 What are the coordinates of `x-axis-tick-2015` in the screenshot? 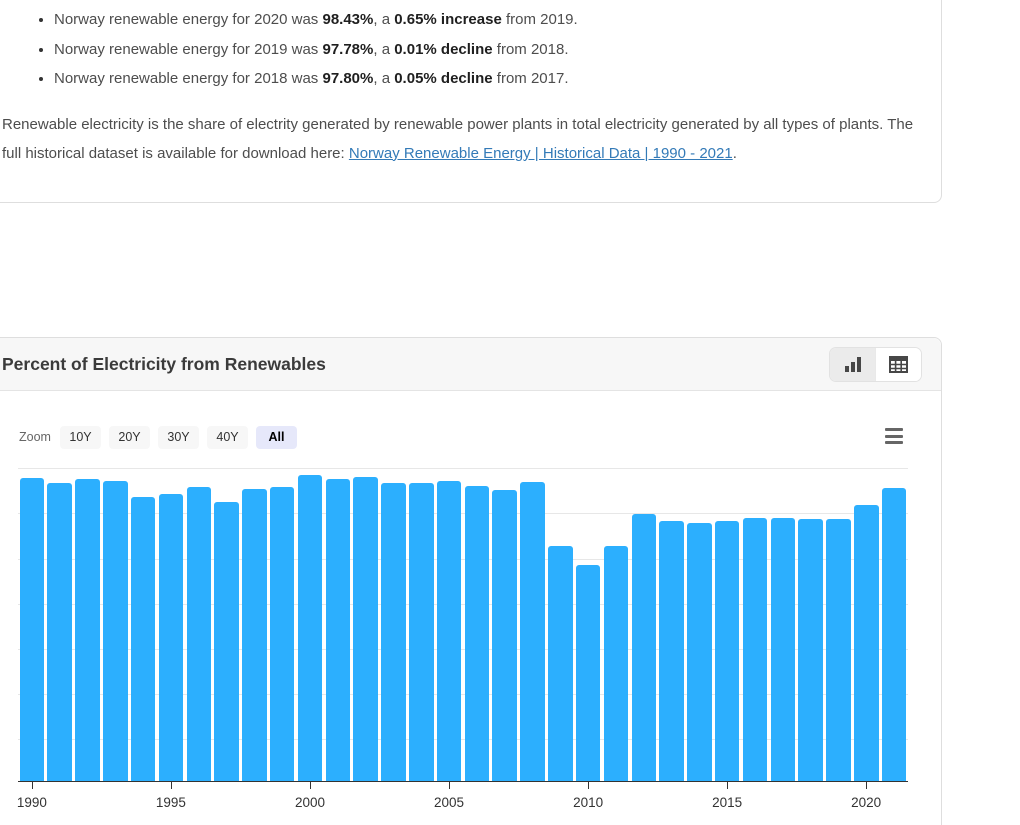 It's located at (728, 785).